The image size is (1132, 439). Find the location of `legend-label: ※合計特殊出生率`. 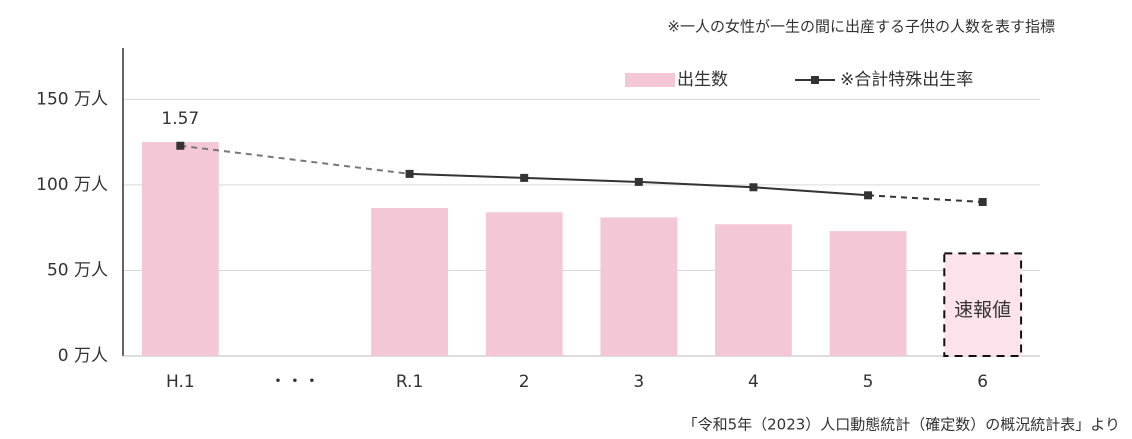

legend-label: ※合計特殊出生率 is located at coordinates (906, 80).